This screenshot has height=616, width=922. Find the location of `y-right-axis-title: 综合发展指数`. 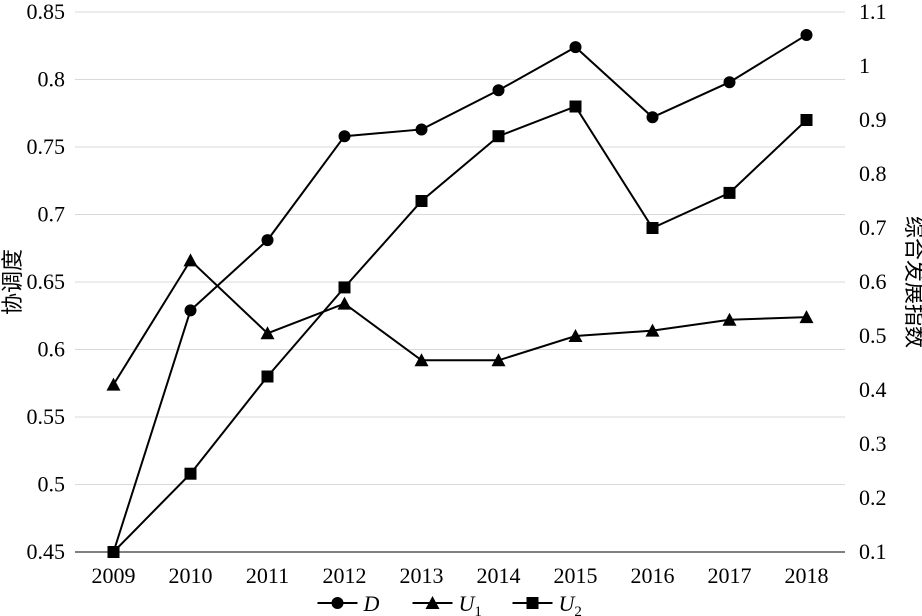

y-right-axis-title: 综合发展指数 is located at coordinates (911, 282).